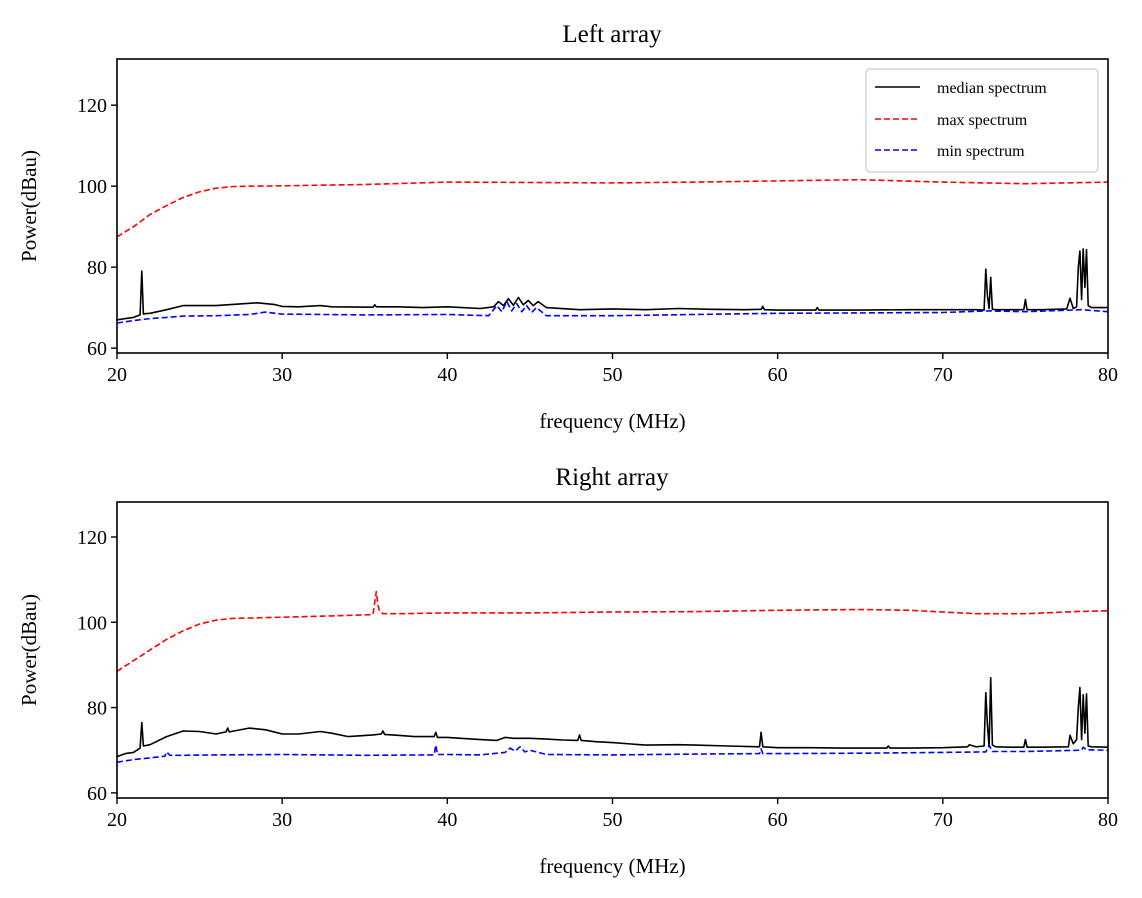  Describe the element at coordinates (612, 34) in the screenshot. I see `chart-title: Left array` at that location.